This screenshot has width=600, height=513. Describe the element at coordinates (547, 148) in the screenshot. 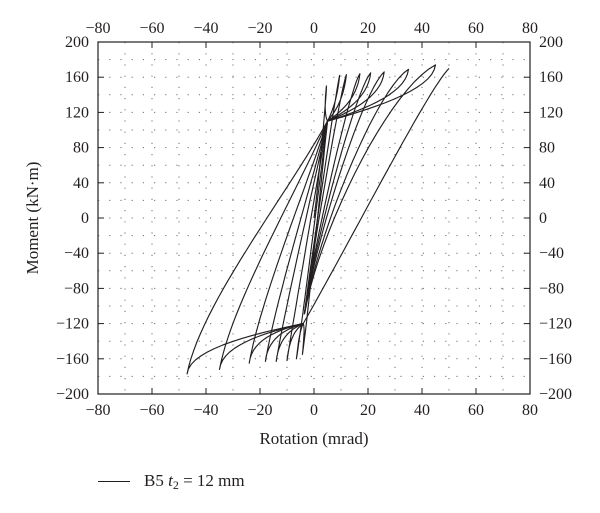

I see `y-tick-label-right: 80` at that location.